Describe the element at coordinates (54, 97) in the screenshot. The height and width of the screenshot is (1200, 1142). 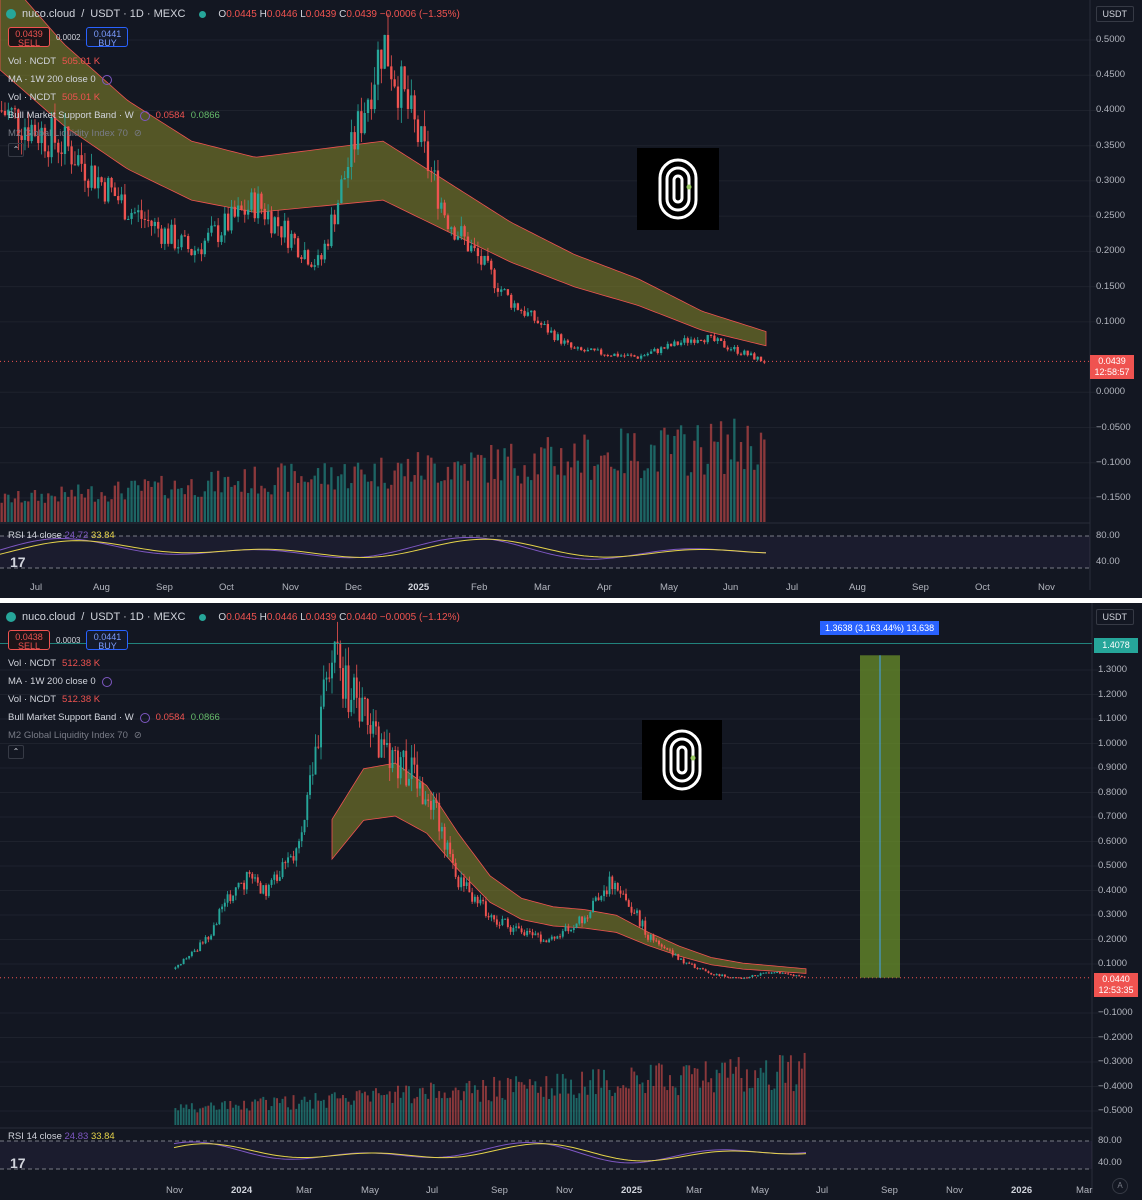
I see `legend-vol-2: Vol · NCDT 505.01 K` at that location.